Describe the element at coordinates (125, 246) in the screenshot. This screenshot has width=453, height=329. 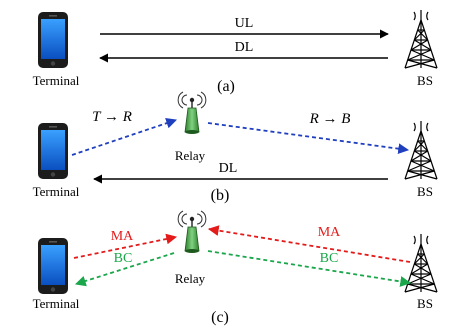
I see `ma-arrow-left` at that location.